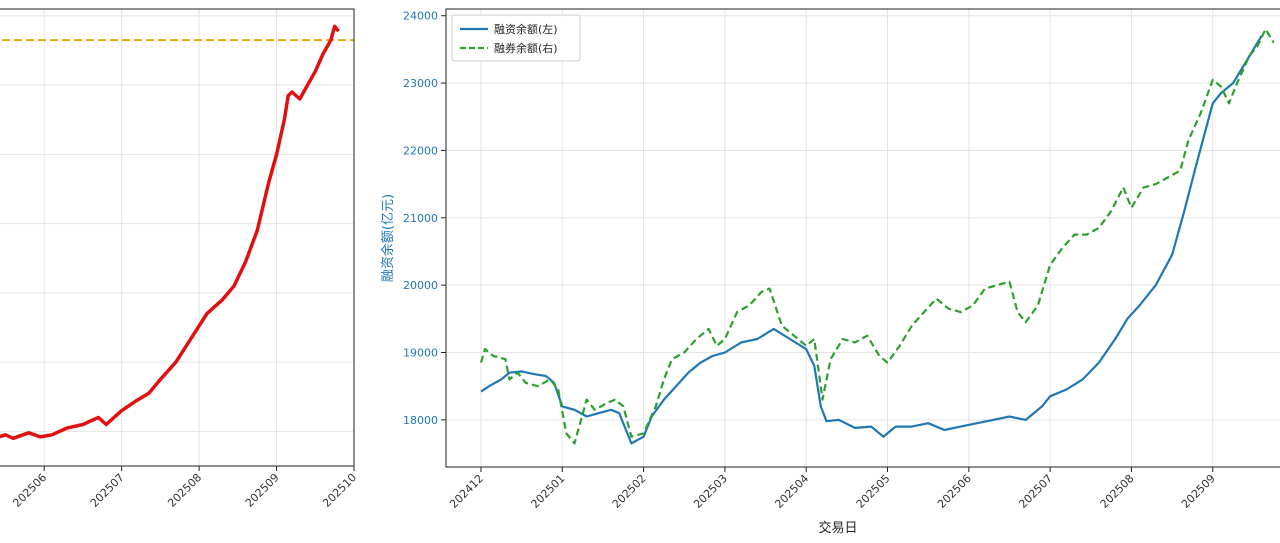 This screenshot has height=543, width=1280. What do you see at coordinates (29, 490) in the screenshot?
I see `left-x-tick-label: 202506` at bounding box center [29, 490].